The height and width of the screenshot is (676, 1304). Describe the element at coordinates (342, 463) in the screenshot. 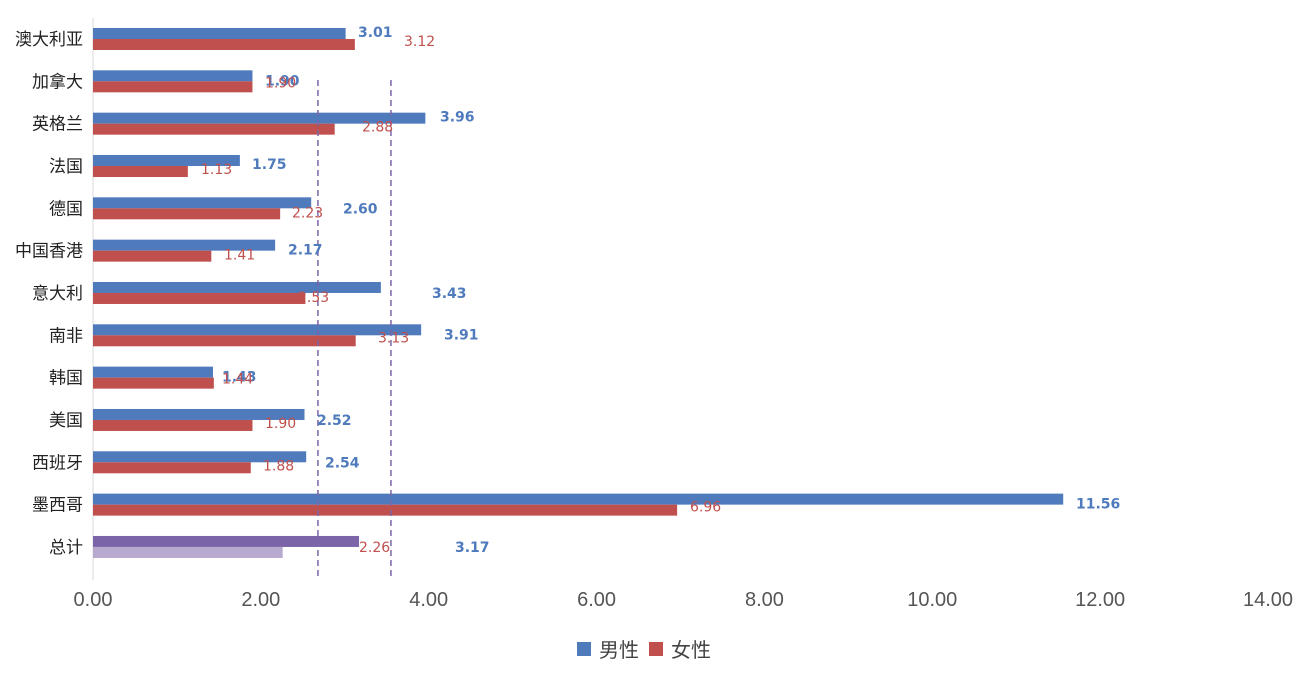

I see `data-label-male: 2.54` at that location.